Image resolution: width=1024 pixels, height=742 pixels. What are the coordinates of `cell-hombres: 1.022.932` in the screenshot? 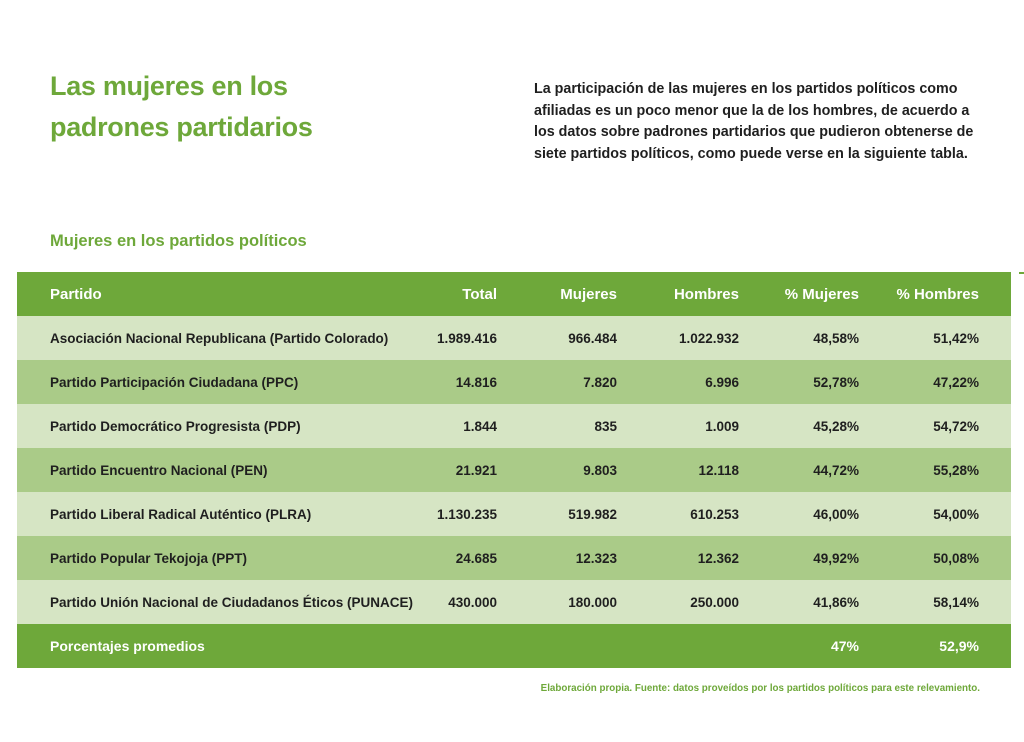 It's located at (678, 338).